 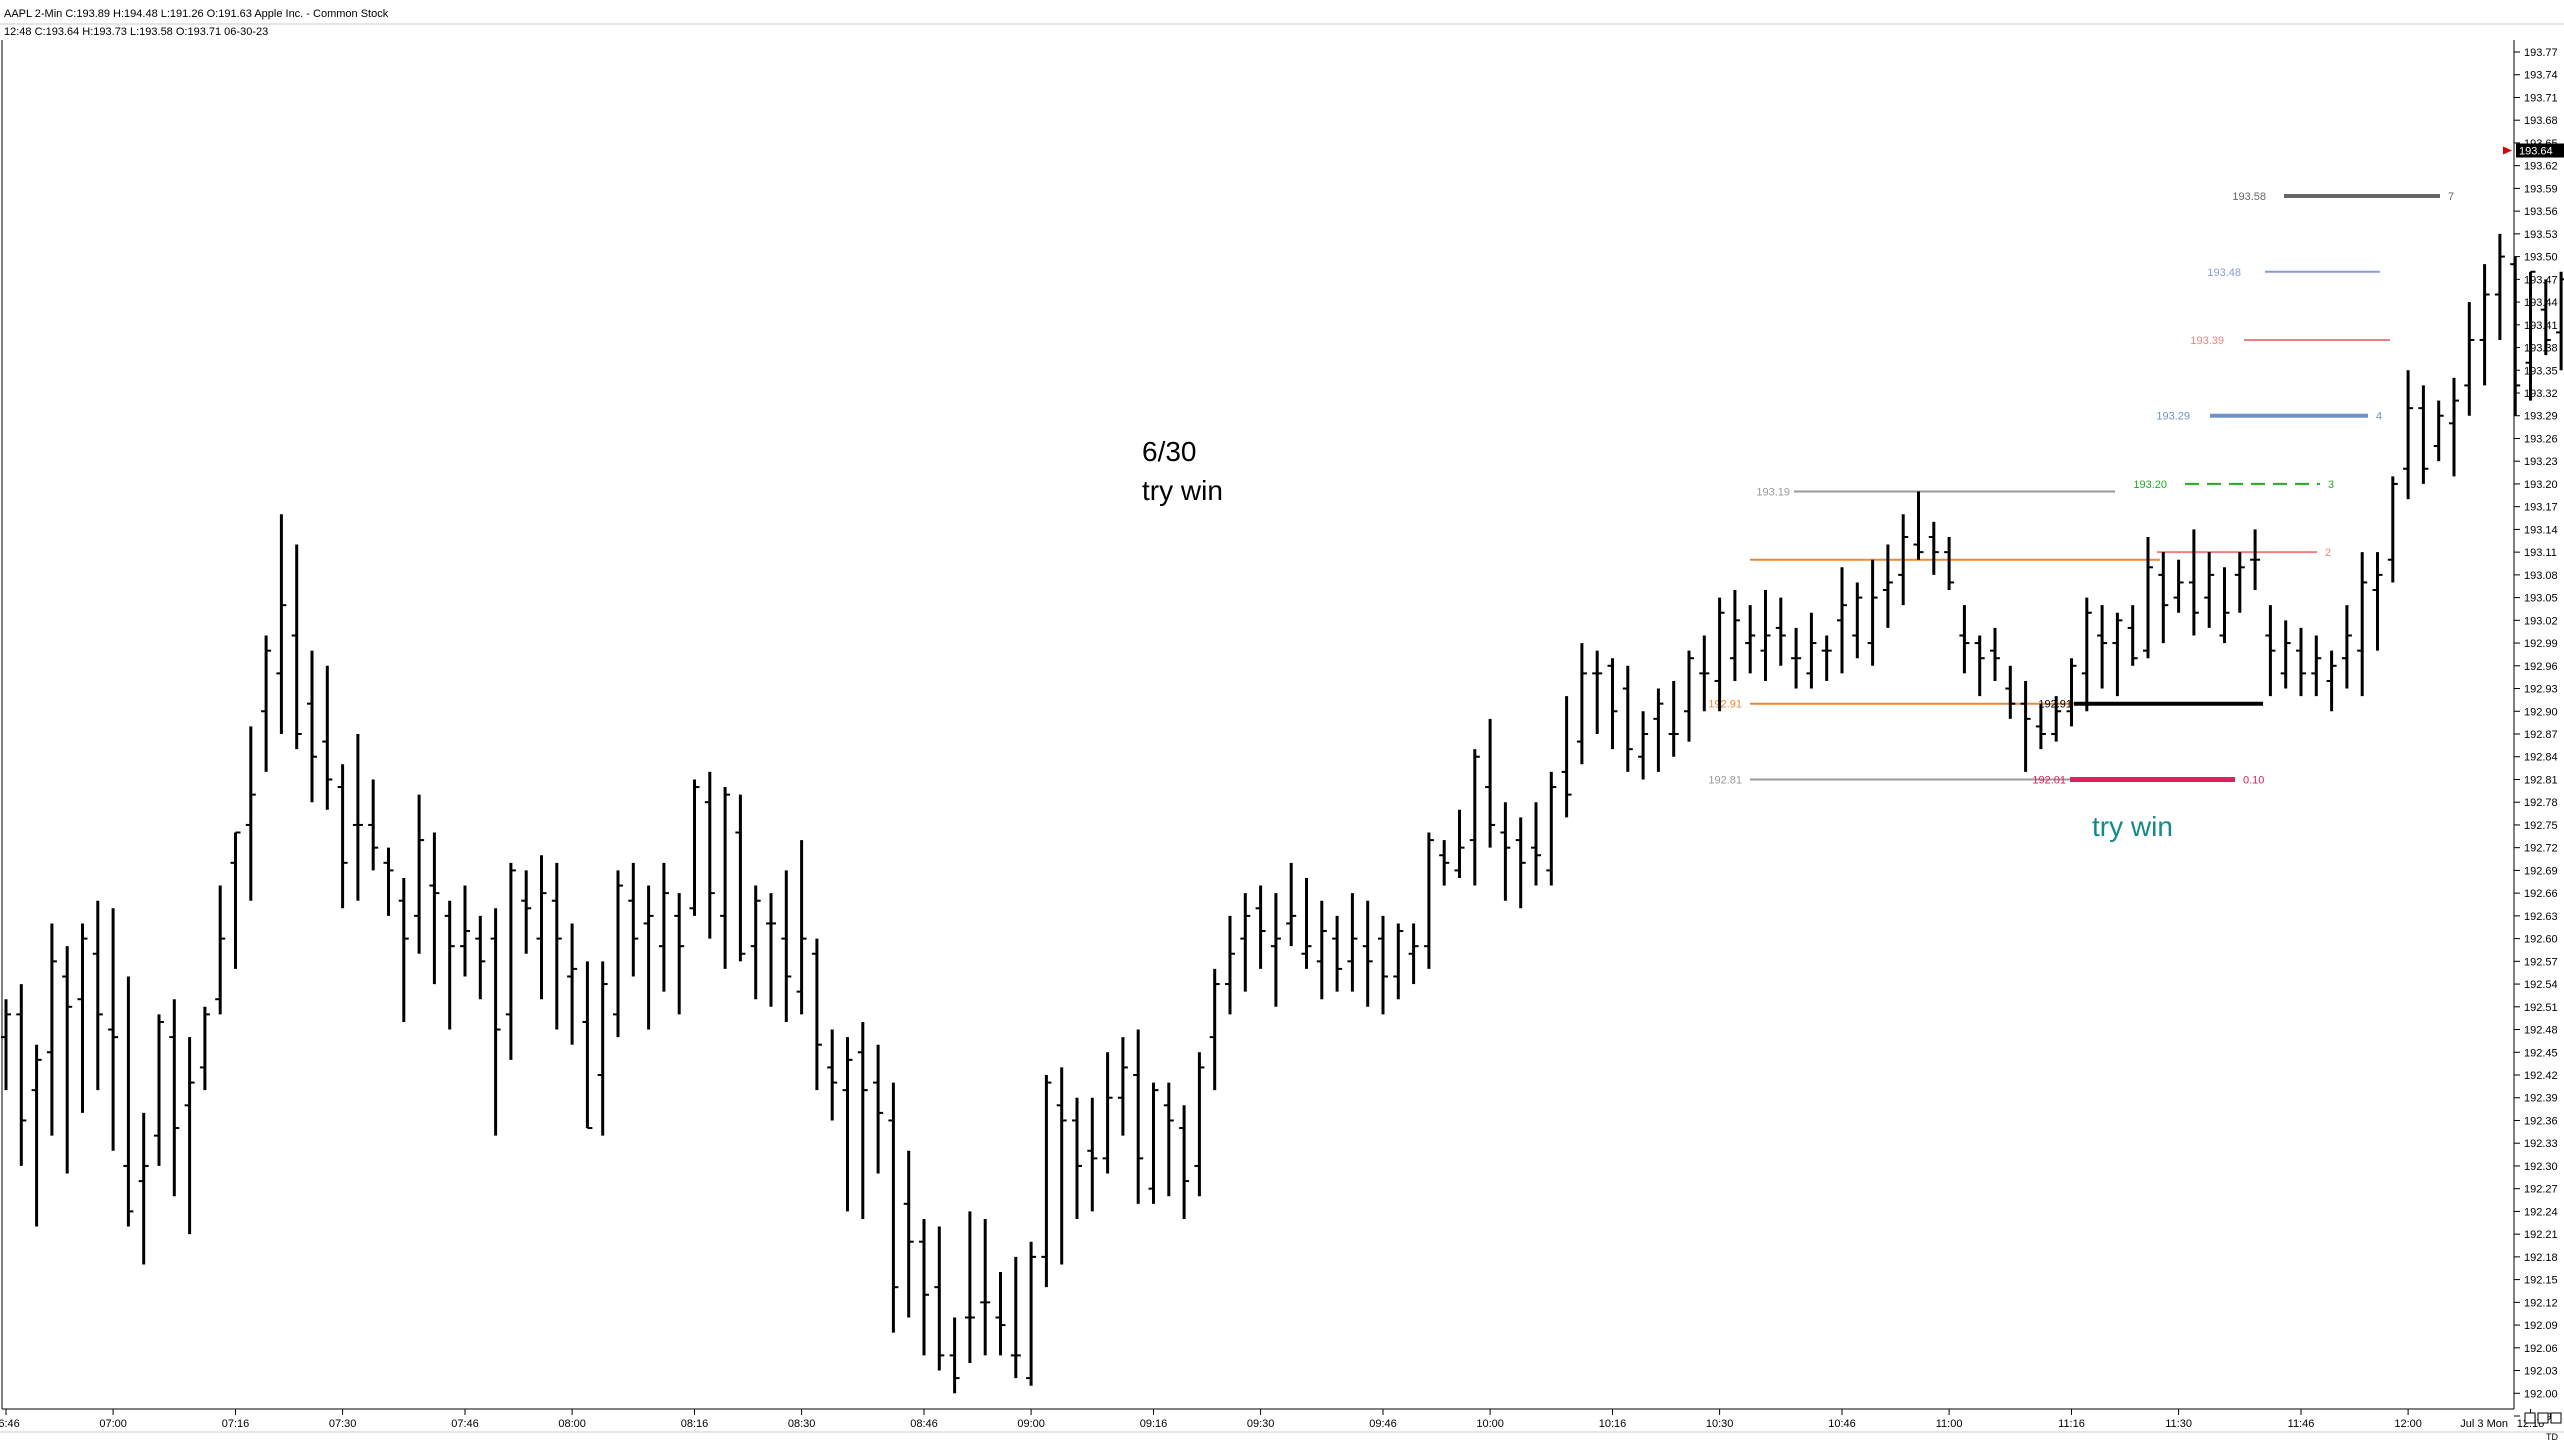 I want to click on y-tick-label: 193.50, so click(x=2541, y=258).